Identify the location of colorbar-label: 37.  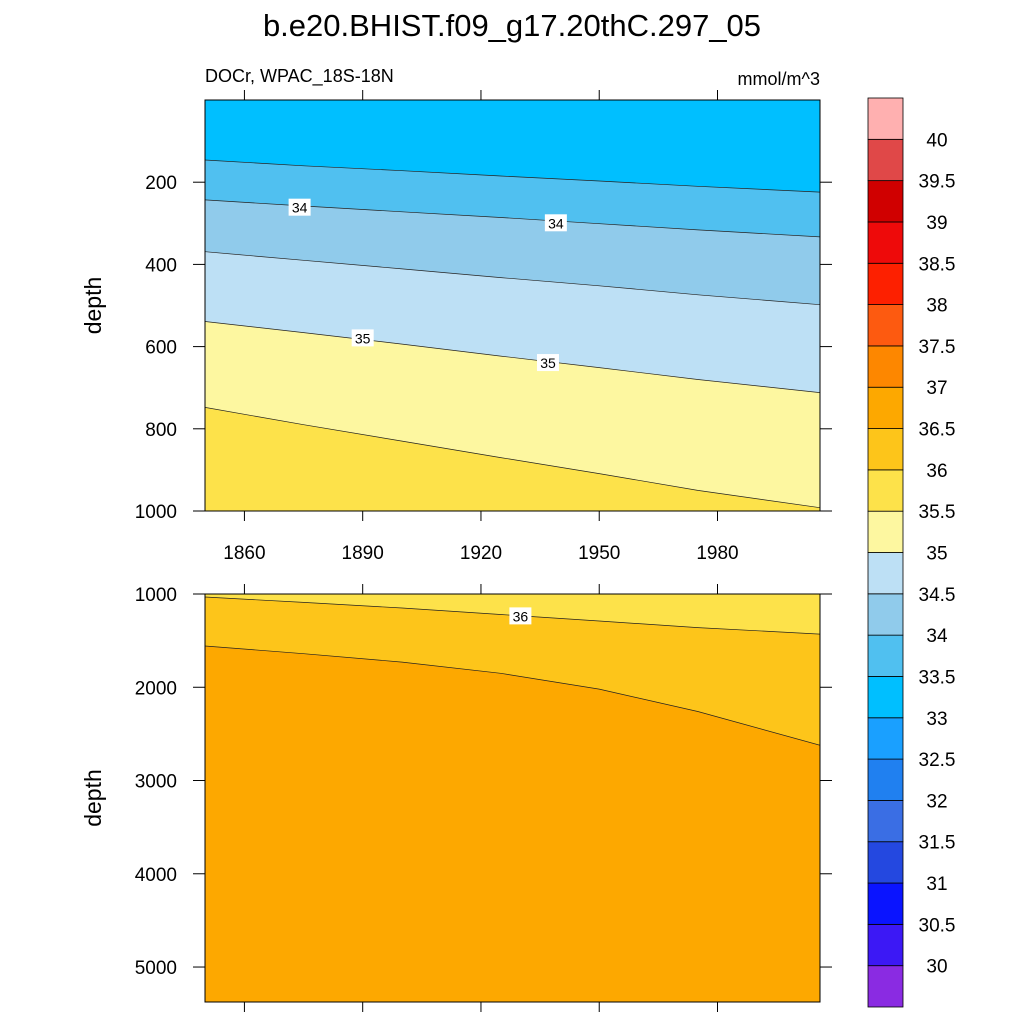
(936, 388).